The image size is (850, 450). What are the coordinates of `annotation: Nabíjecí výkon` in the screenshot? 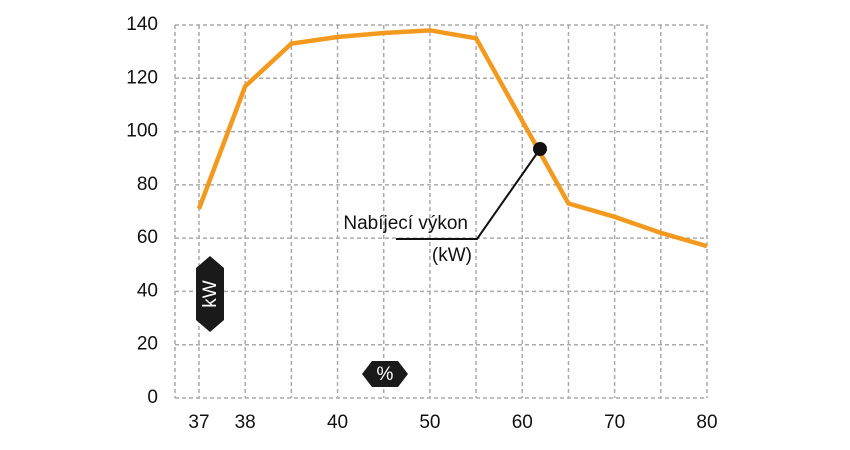 It's located at (405, 223).